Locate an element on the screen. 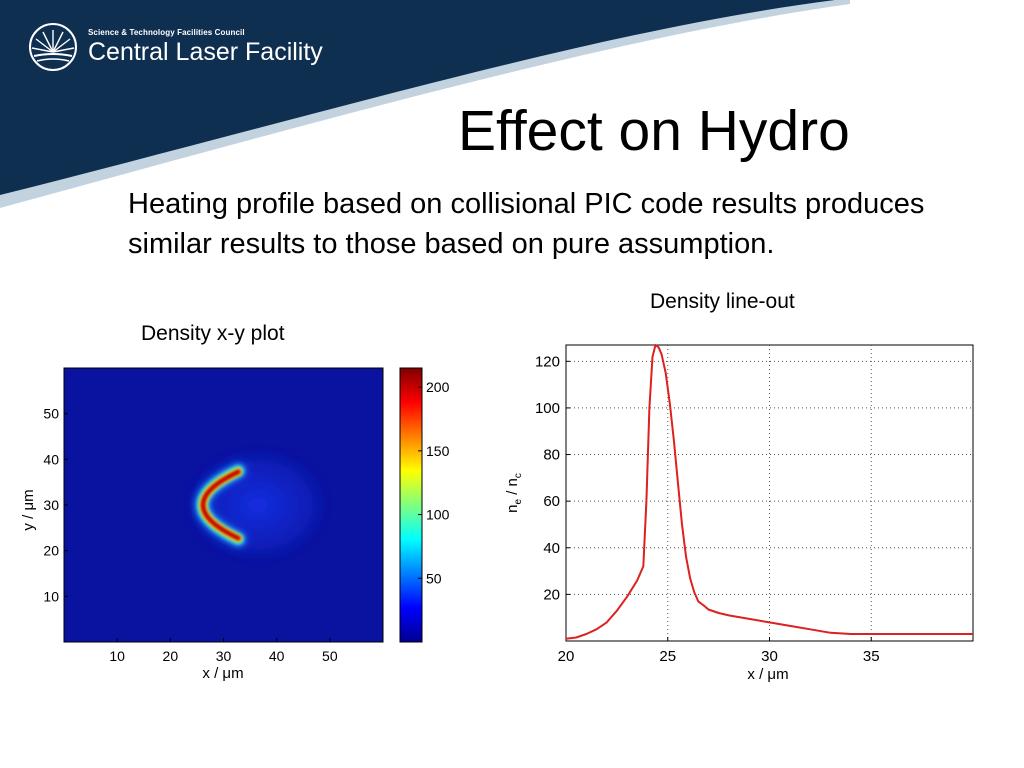 The height and width of the screenshot is (768, 1024). heatmap-x-tick-label: 10 is located at coordinates (117, 656).